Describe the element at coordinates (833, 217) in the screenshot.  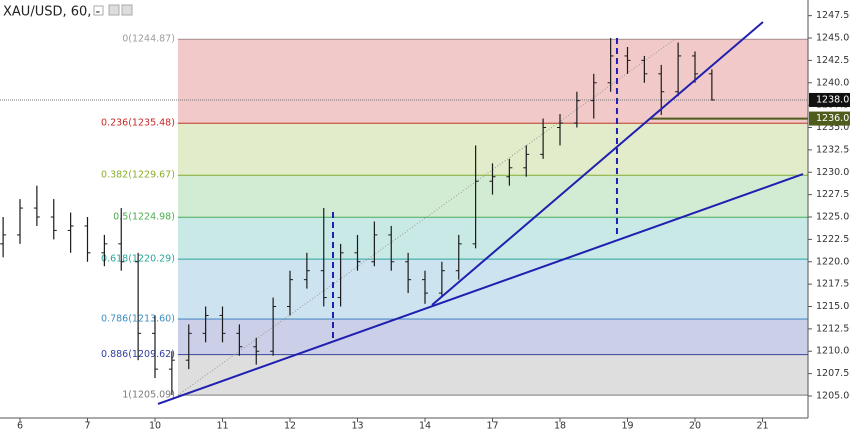
I see `y-tick-label: 1225.00` at that location.